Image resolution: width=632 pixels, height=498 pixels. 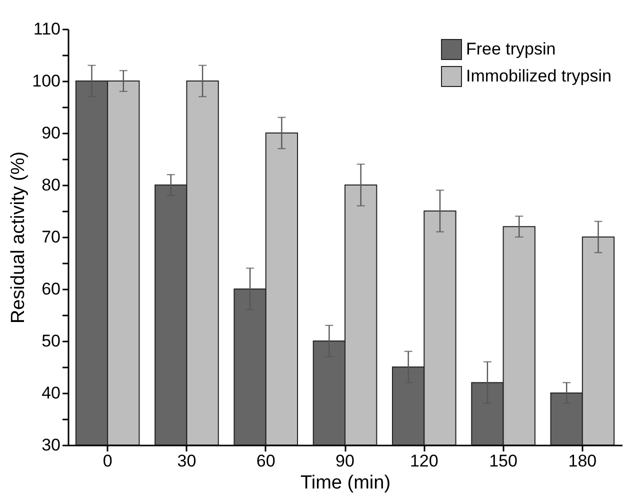 What do you see at coordinates (46, 29) in the screenshot?
I see `y-tick-label: 110` at bounding box center [46, 29].